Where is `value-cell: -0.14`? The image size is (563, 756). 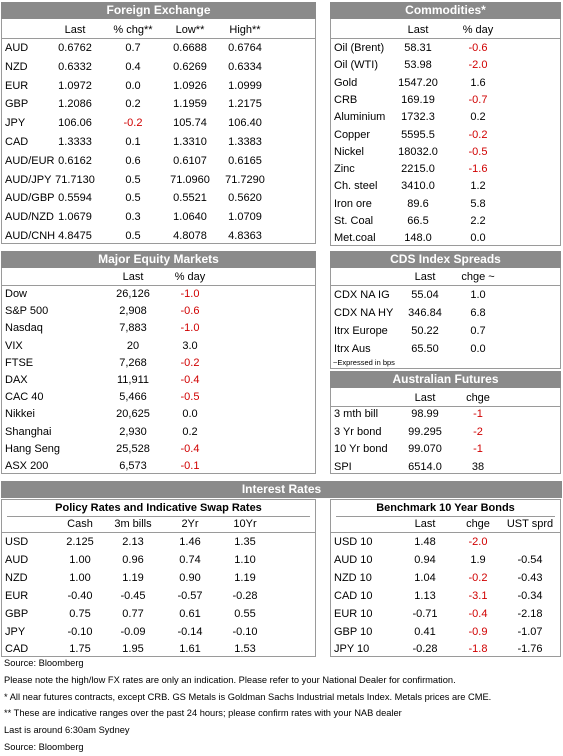
value-cell: -0.14 is located at coordinates (190, 631).